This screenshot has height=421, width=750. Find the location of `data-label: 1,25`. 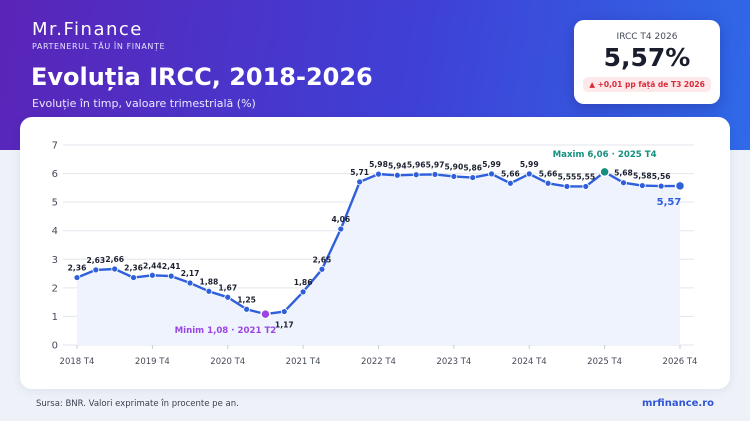

data-label: 1,25 is located at coordinates (246, 299).